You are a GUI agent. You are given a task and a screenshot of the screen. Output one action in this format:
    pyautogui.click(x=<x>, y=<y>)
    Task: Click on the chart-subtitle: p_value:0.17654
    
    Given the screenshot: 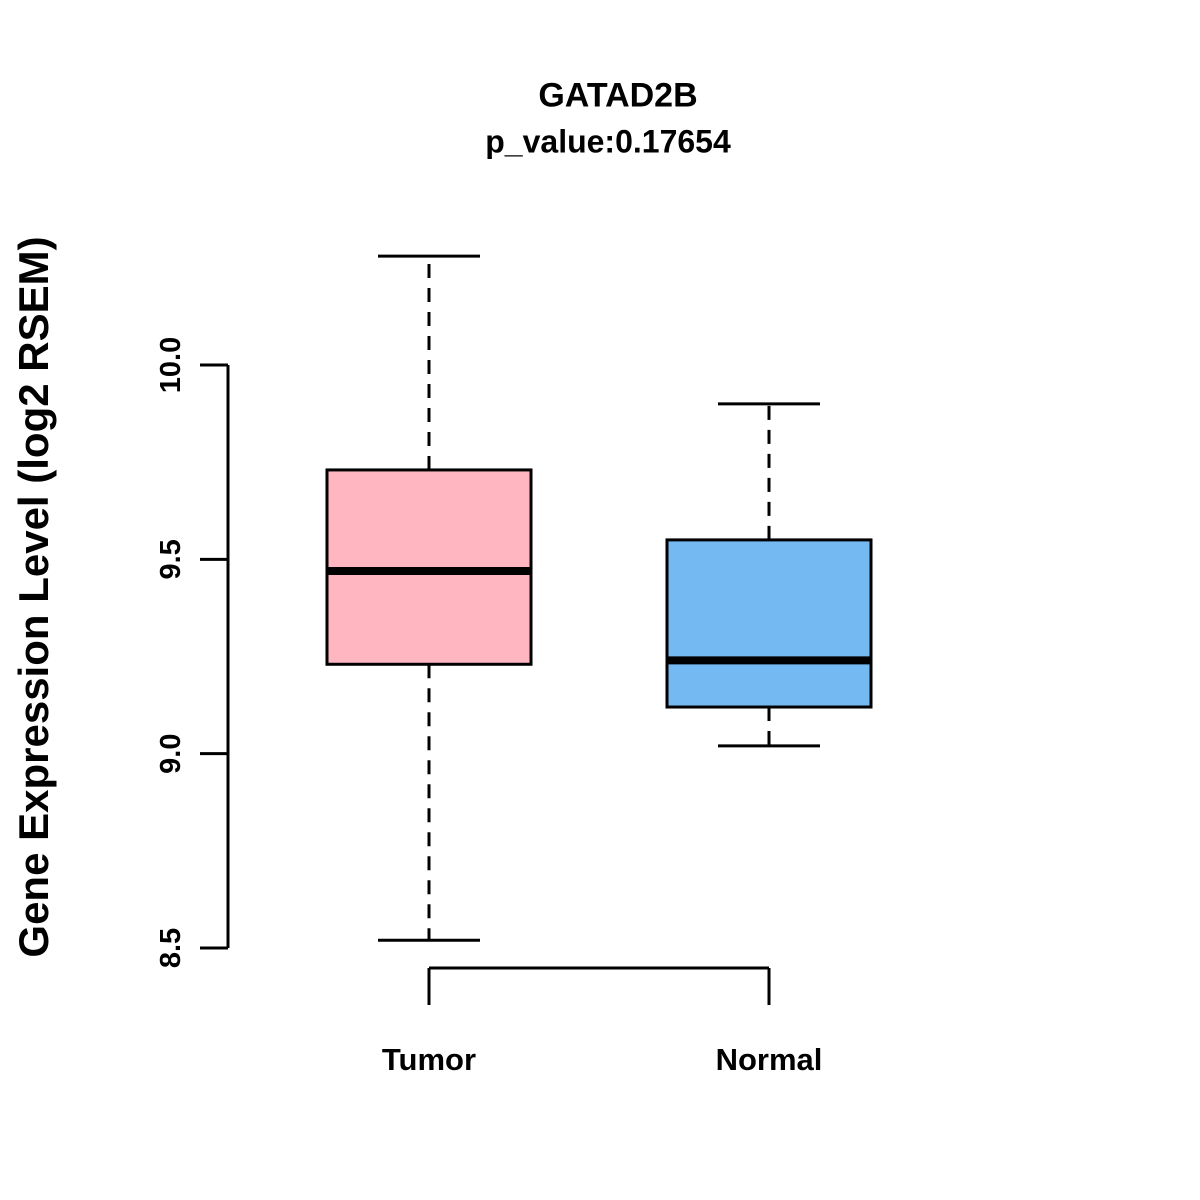 What is the action you would take?
    pyautogui.click(x=608, y=141)
    